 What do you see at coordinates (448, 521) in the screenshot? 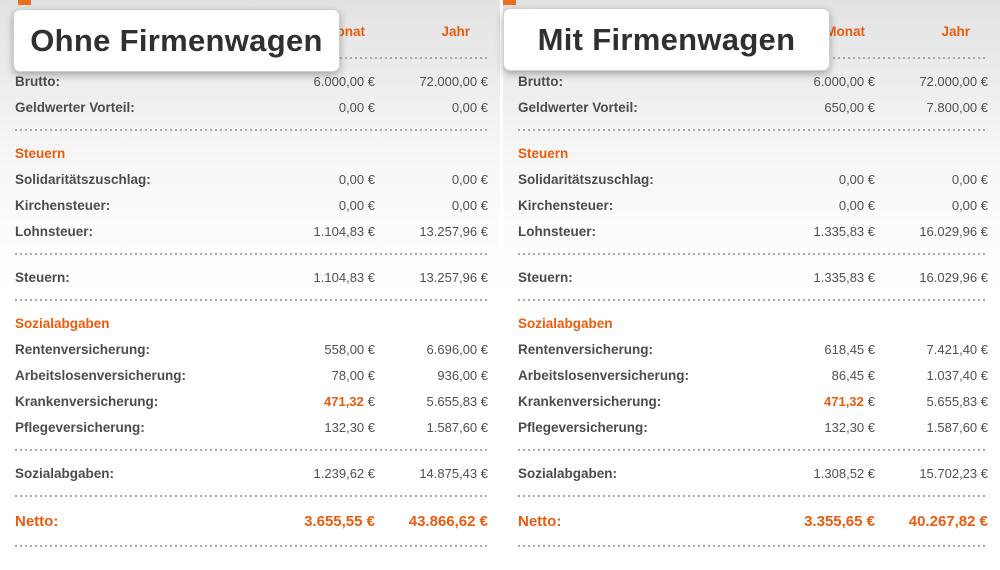
I see `value-jahr: 43.866,62 €` at bounding box center [448, 521].